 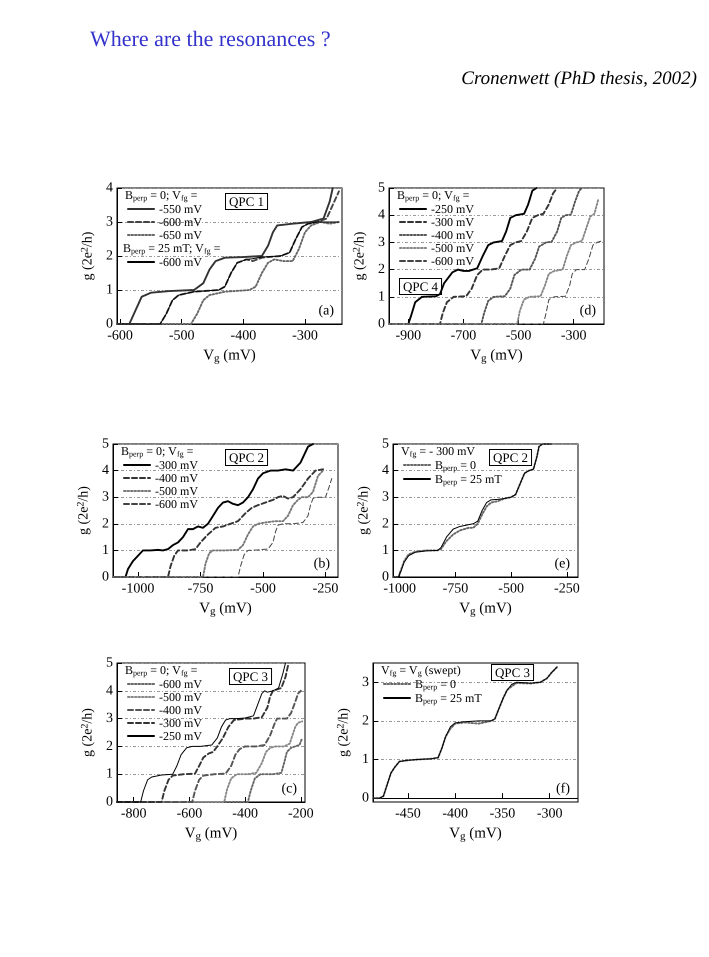 I want to click on legend-label: -650 mV, so click(x=180, y=235).